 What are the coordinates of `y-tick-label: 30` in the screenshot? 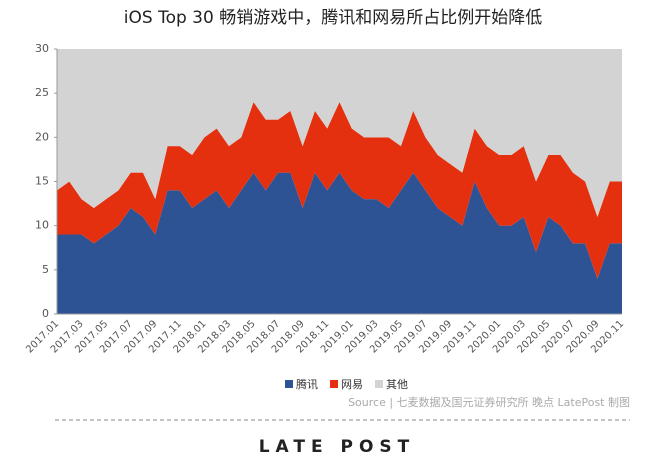 It's located at (42, 48).